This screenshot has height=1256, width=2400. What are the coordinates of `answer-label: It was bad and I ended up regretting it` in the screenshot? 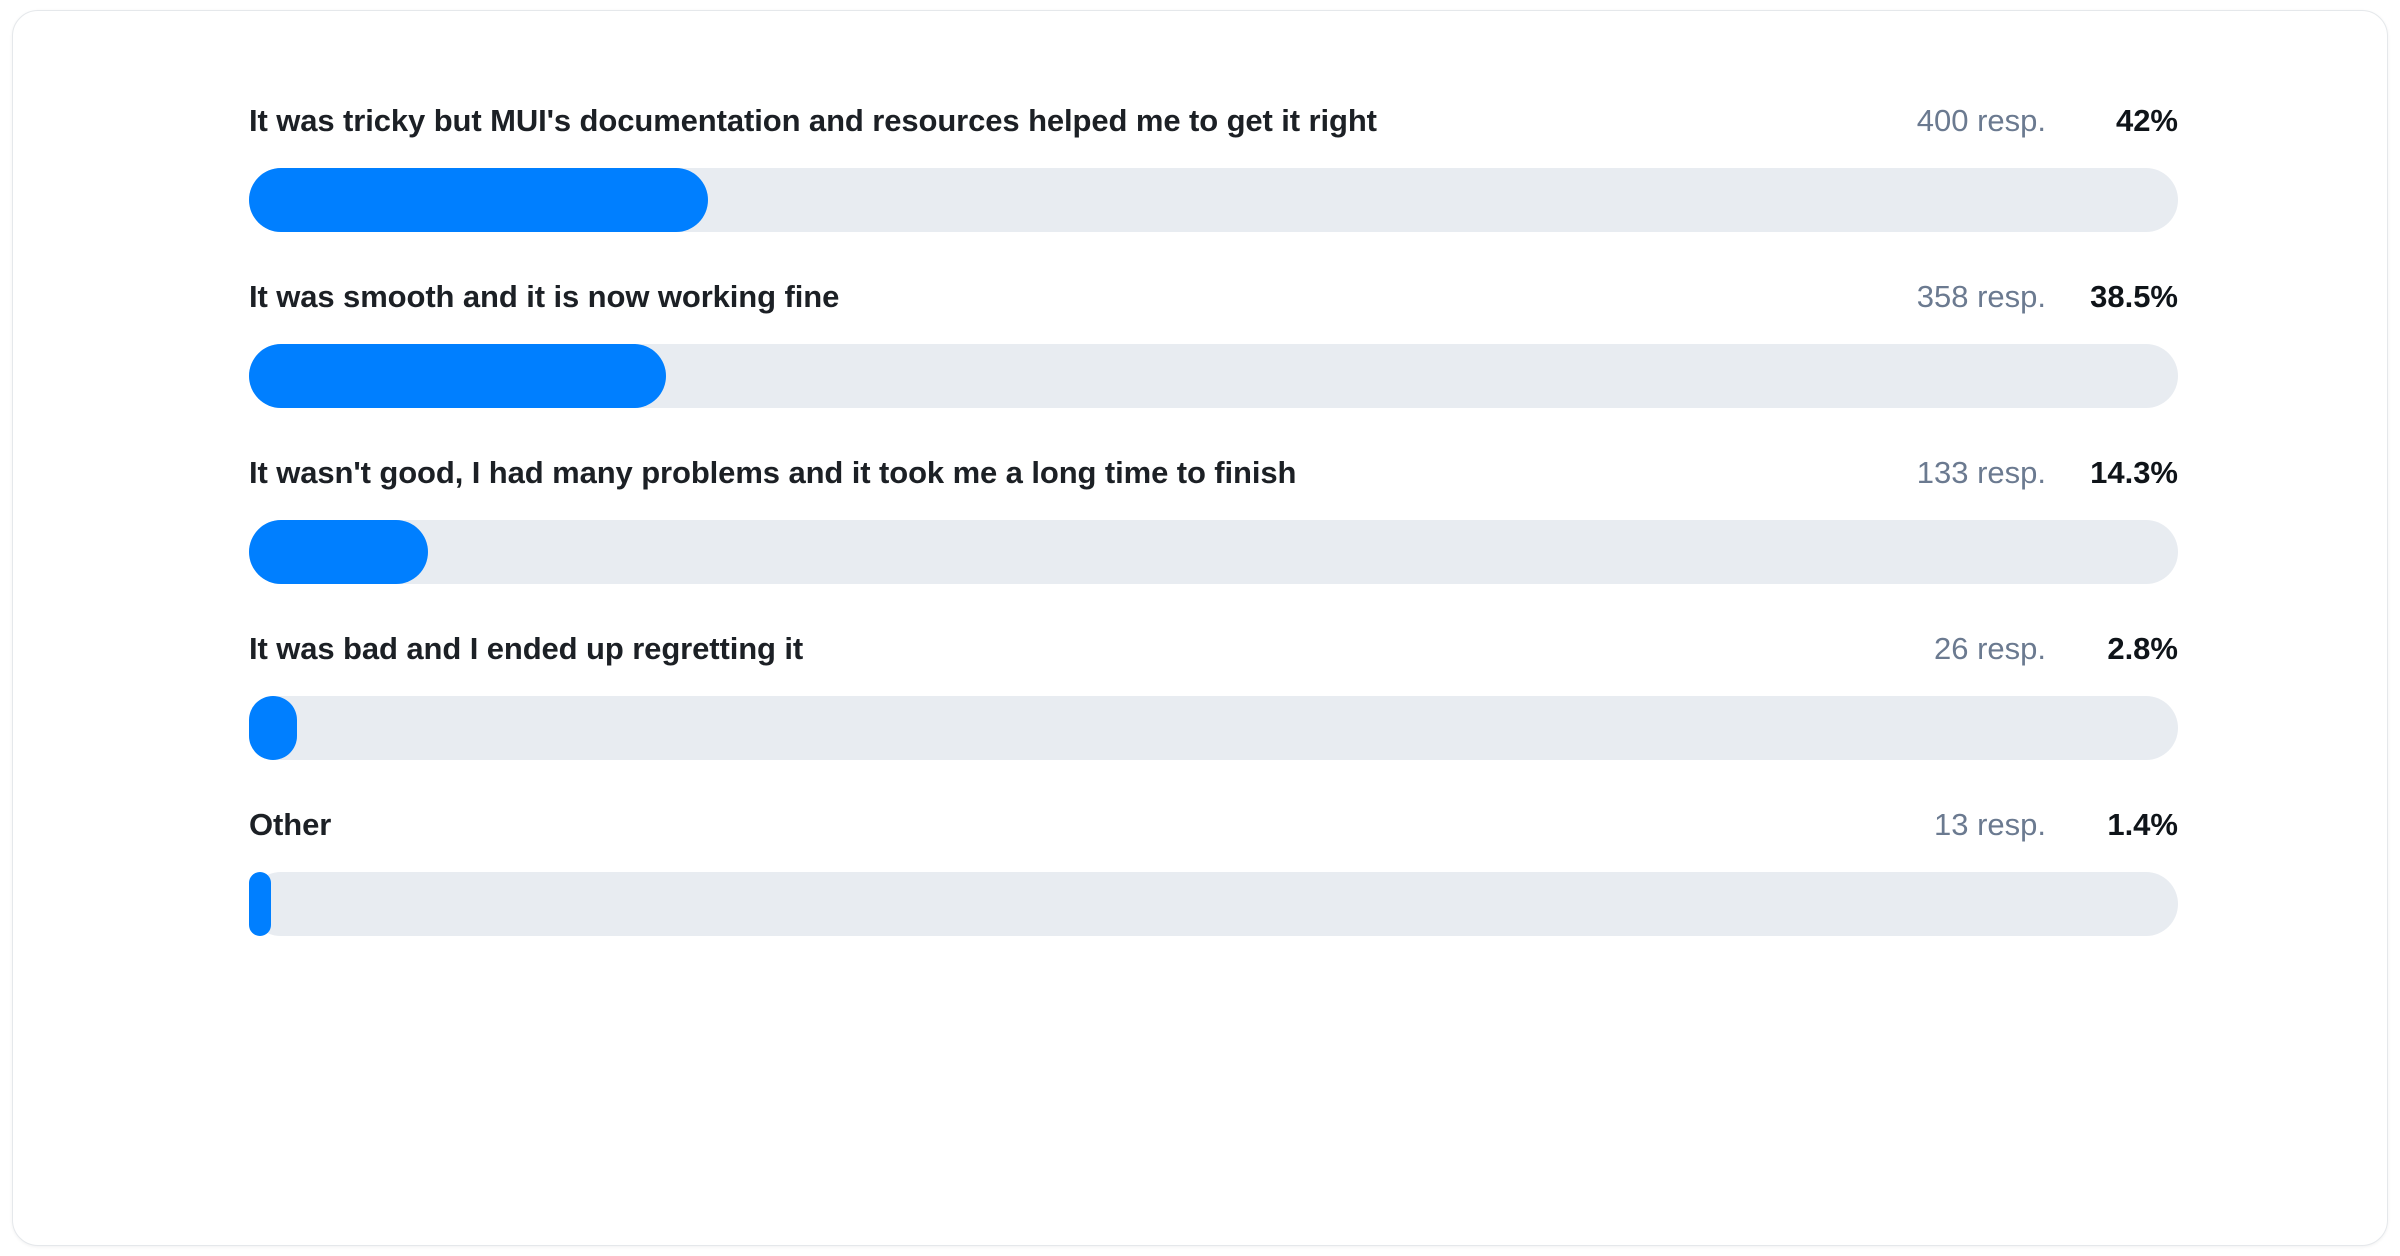 It's located at (526, 648).